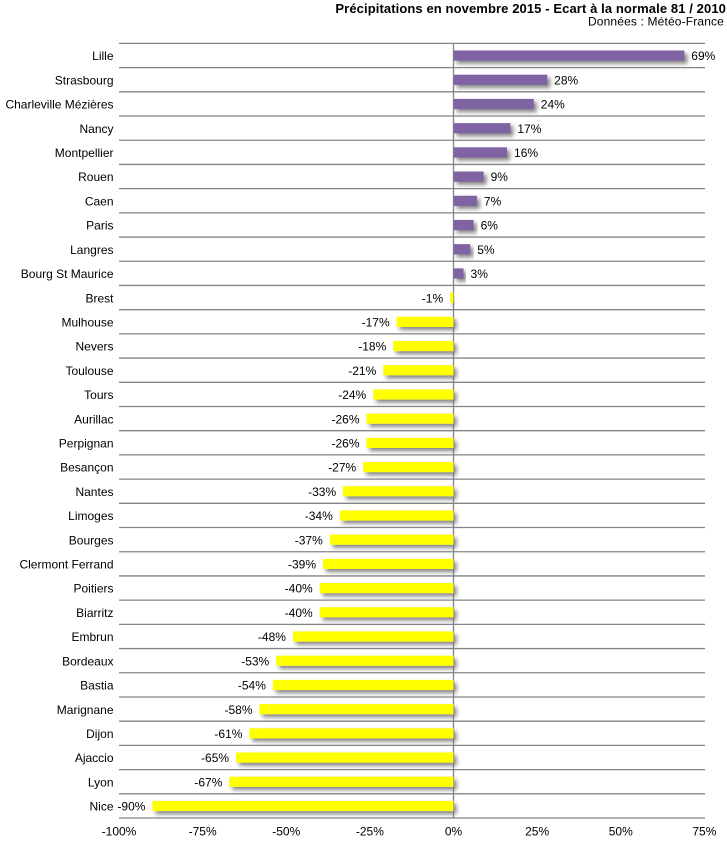 This screenshot has height=846, width=727. I want to click on svg-text: Marignane, so click(85, 710).